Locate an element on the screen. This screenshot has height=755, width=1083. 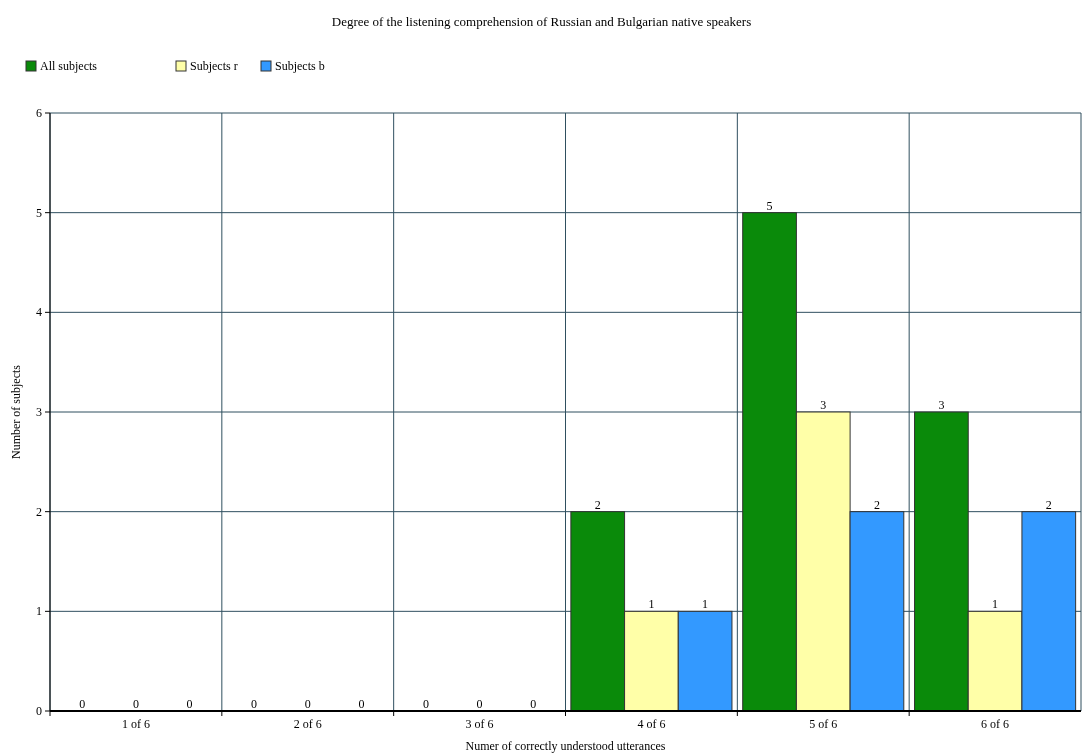
y-tick-label: 4 is located at coordinates (39, 312).